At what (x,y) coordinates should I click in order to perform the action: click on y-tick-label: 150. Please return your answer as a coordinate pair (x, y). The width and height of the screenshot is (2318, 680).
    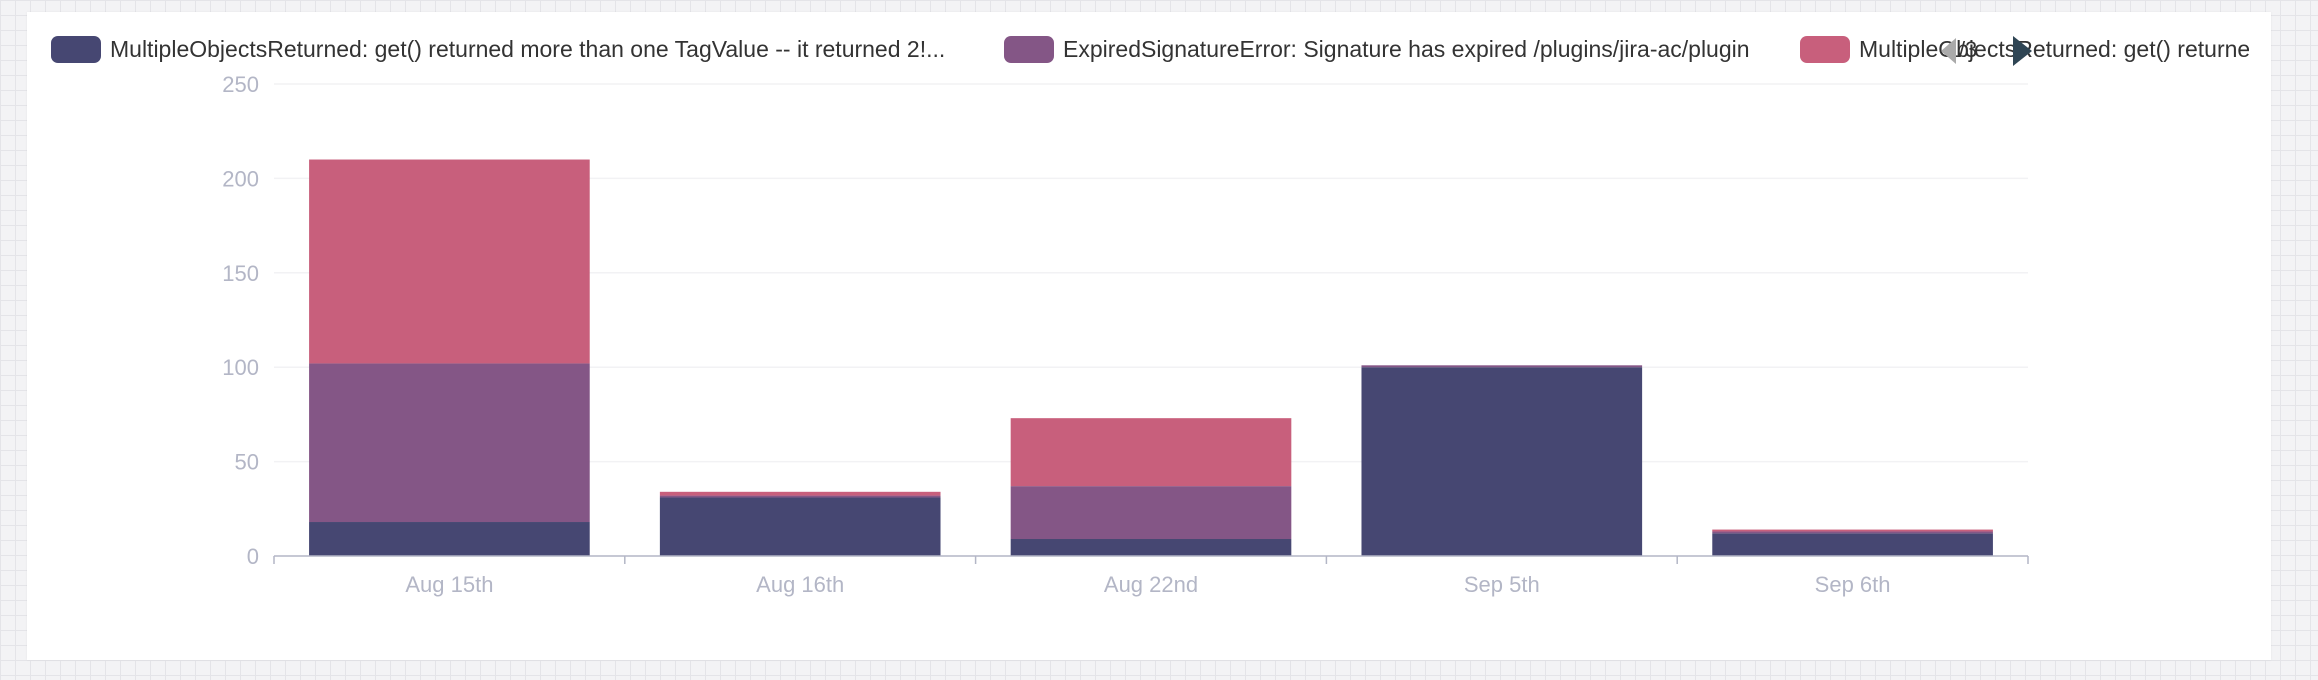
    Looking at the image, I should click on (240, 273).